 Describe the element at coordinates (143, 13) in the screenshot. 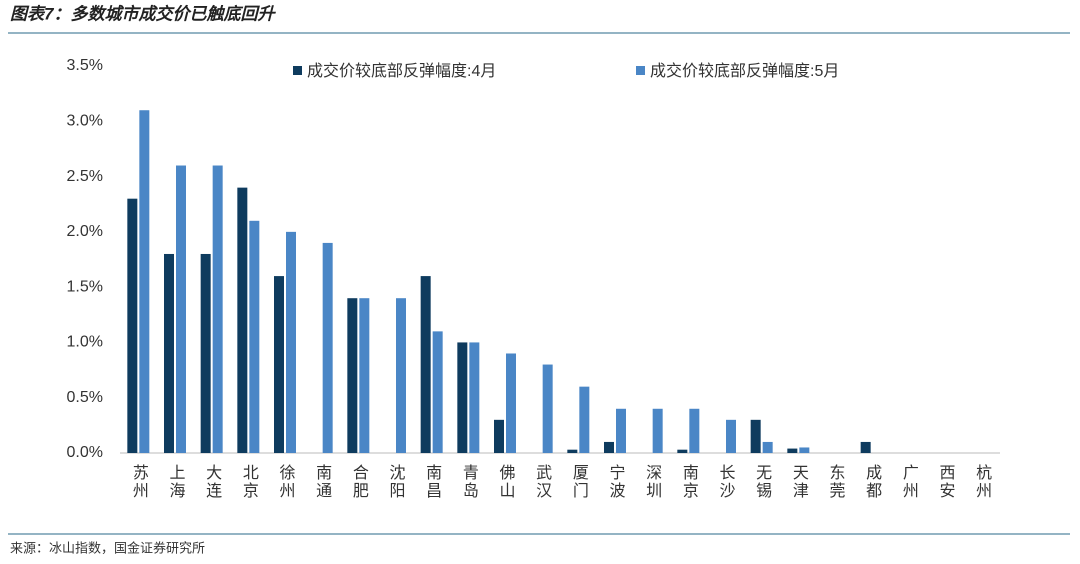

I see `chart-title: 图表7：多数城市成交价已触底回升` at that location.